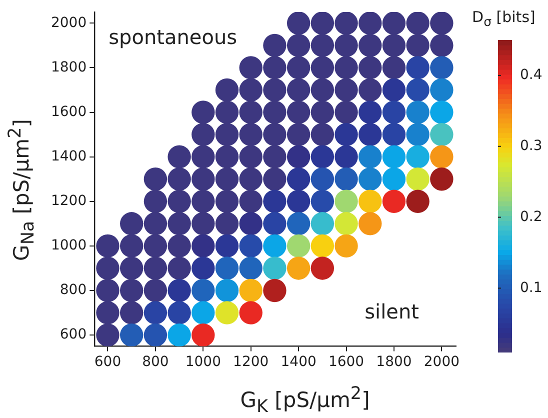 The image size is (548, 418). I want to click on x-tick-label: 1800, so click(394, 362).